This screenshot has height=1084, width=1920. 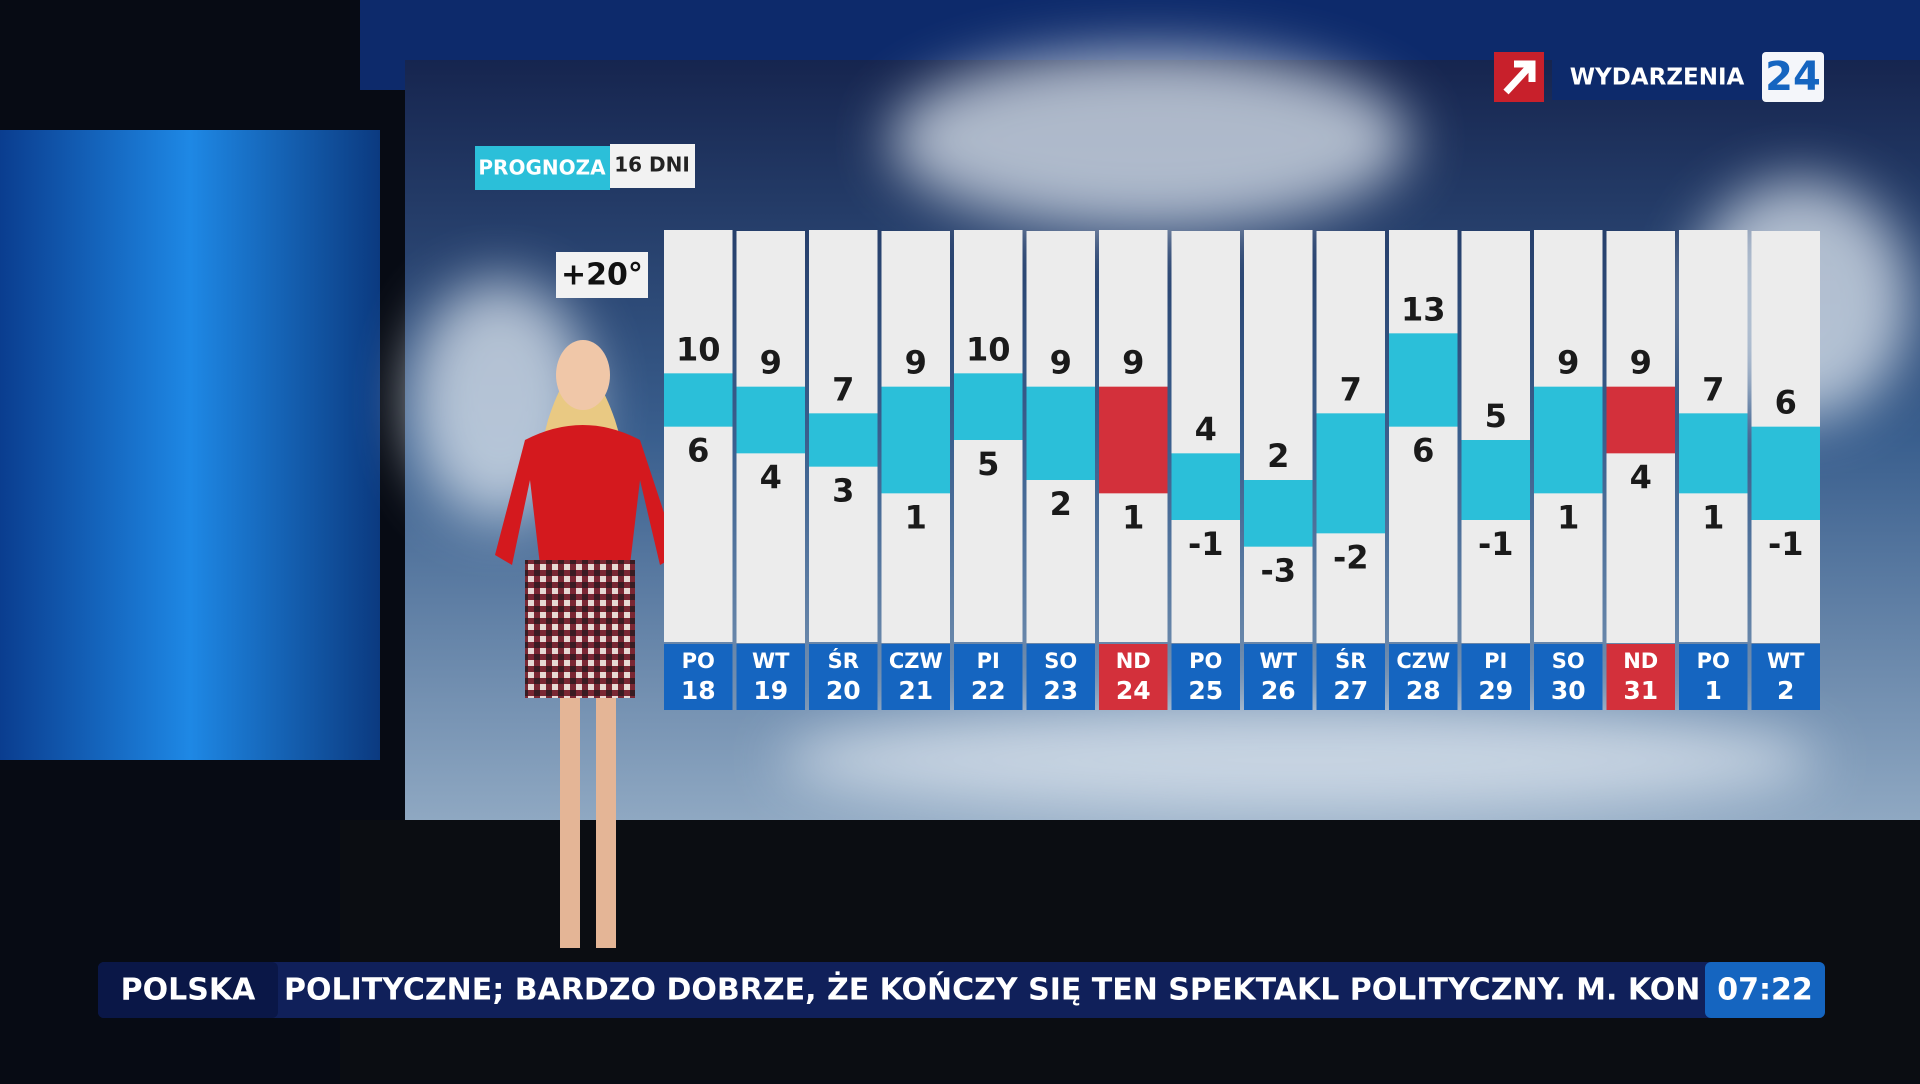 What do you see at coordinates (1568, 690) in the screenshot?
I see `day-date: 30` at bounding box center [1568, 690].